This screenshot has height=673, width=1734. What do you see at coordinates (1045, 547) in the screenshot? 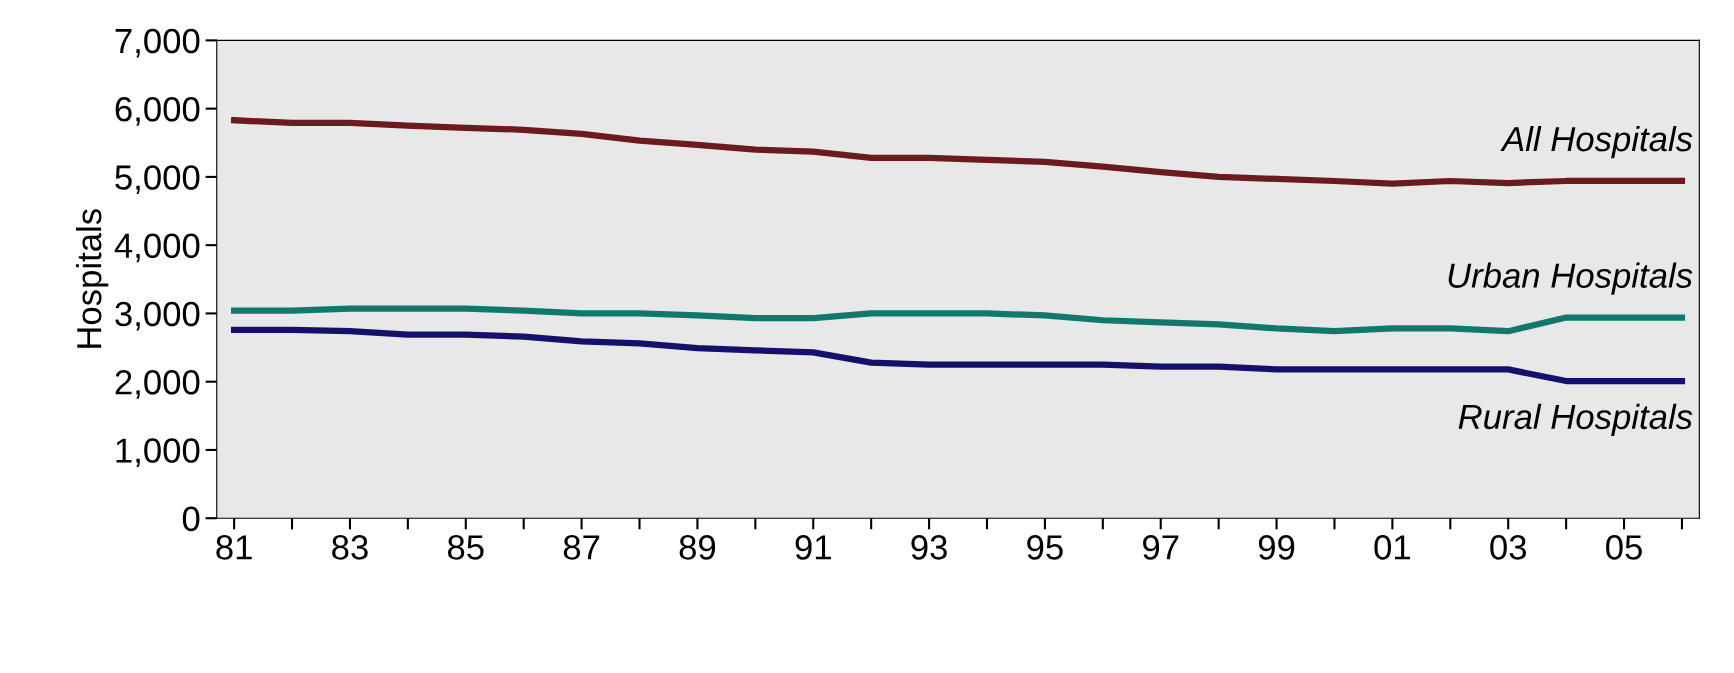
I see `x-tick-label: 95` at bounding box center [1045, 547].